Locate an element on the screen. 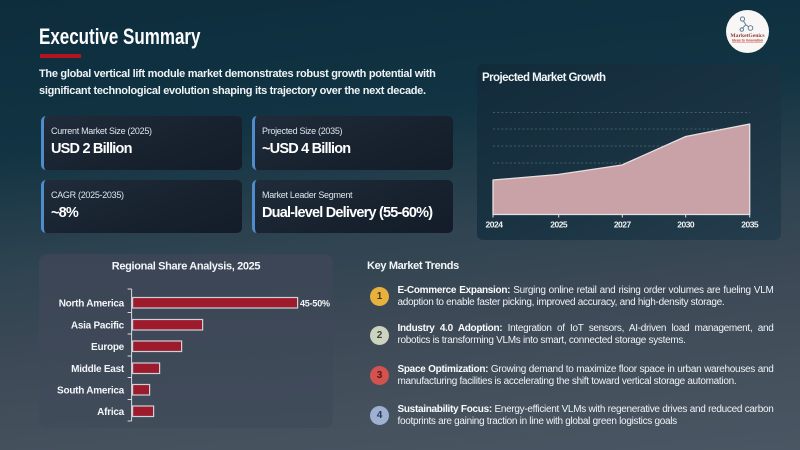 Image resolution: width=800 pixels, height=450 pixels. svg-text: 2025 is located at coordinates (559, 225).